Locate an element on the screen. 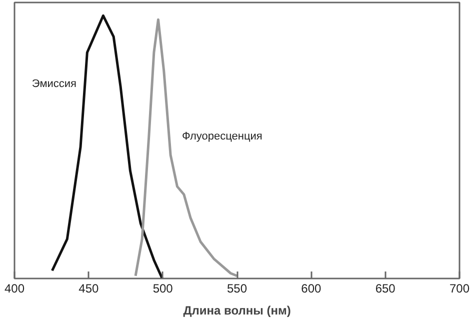 The image size is (472, 320). x-tick-label: 450 is located at coordinates (89, 289).